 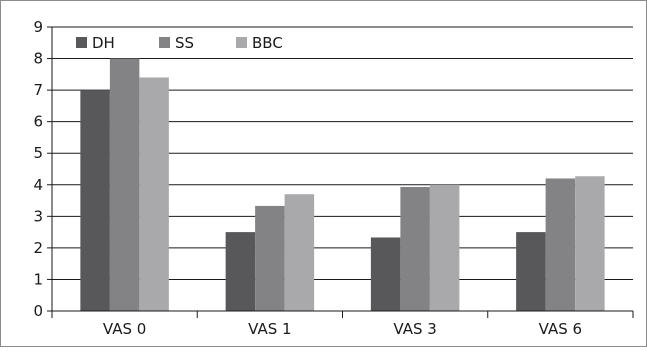 I want to click on legend-swatch-ss, so click(x=164, y=42).